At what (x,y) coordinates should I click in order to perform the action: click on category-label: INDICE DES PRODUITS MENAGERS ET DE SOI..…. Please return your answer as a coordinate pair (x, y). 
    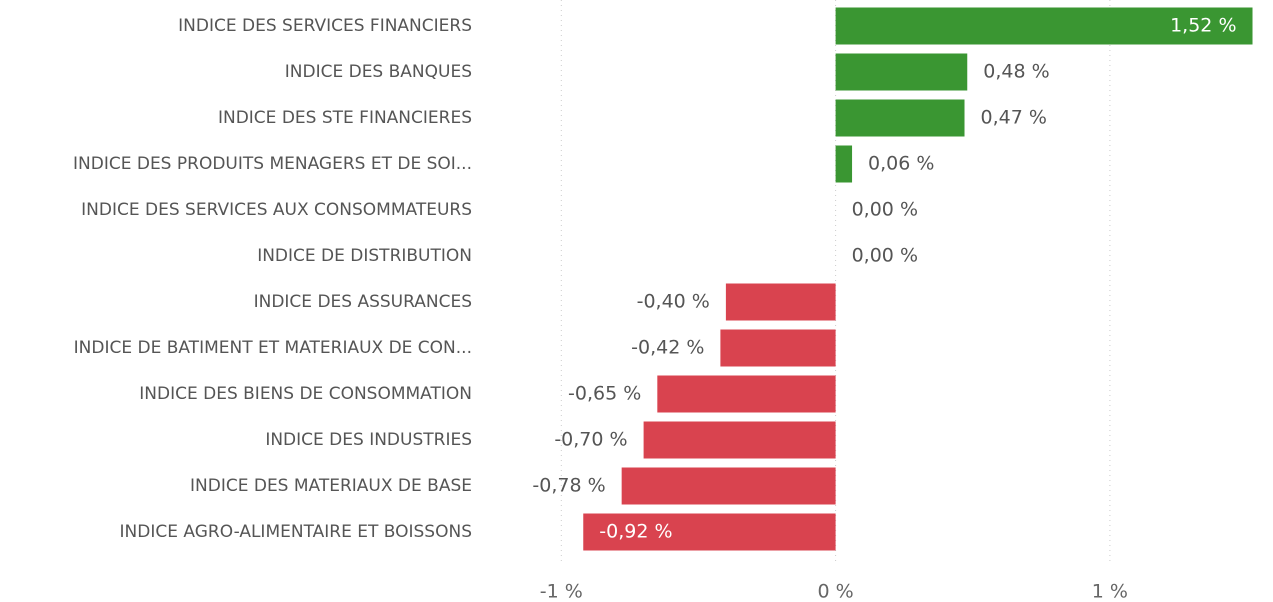
    Looking at the image, I should click on (272, 164).